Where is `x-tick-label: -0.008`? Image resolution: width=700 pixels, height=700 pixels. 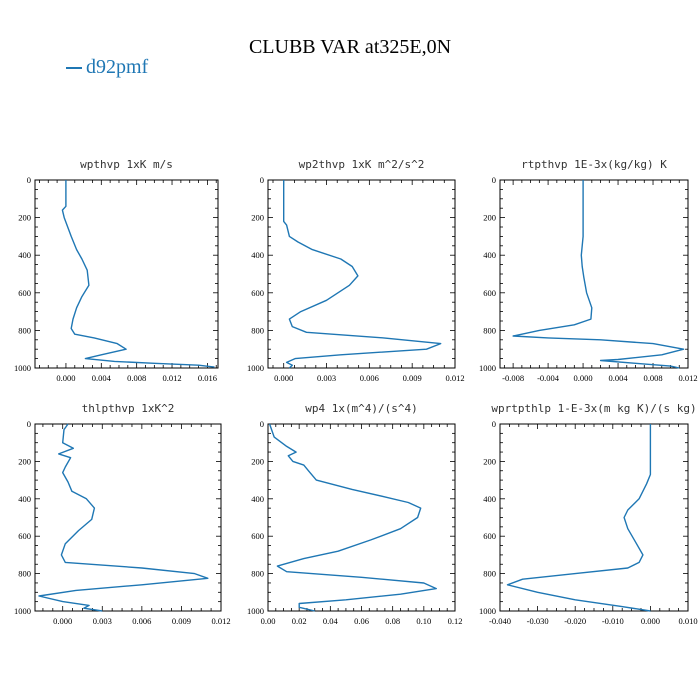
x-tick-label: -0.008 is located at coordinates (513, 378).